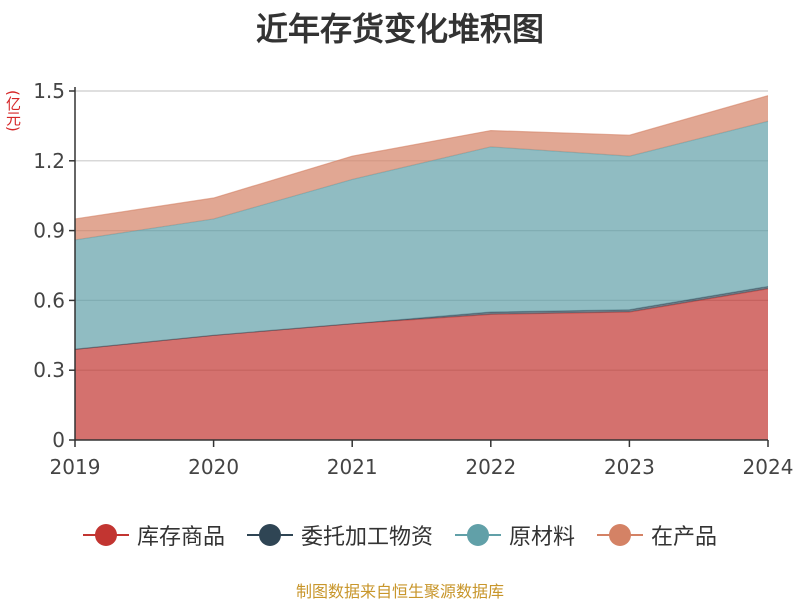 The width and height of the screenshot is (800, 602). I want to click on y-tick-labels: 0 0.3 0.6 0.9 1.2 1.5, so click(49, 265).